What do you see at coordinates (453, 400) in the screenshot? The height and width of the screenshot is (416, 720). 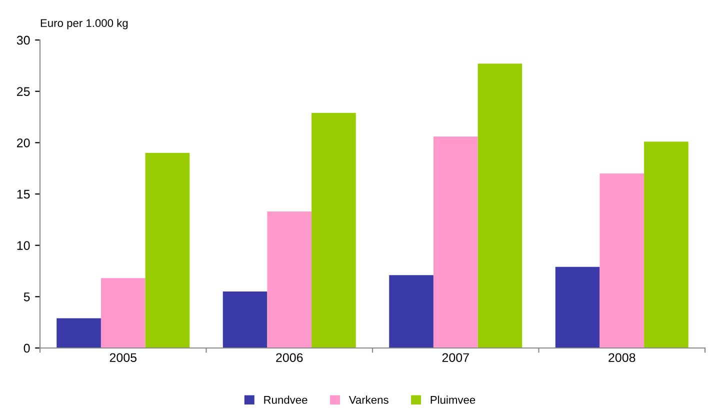 I see `legend-label: Pluimvee` at bounding box center [453, 400].